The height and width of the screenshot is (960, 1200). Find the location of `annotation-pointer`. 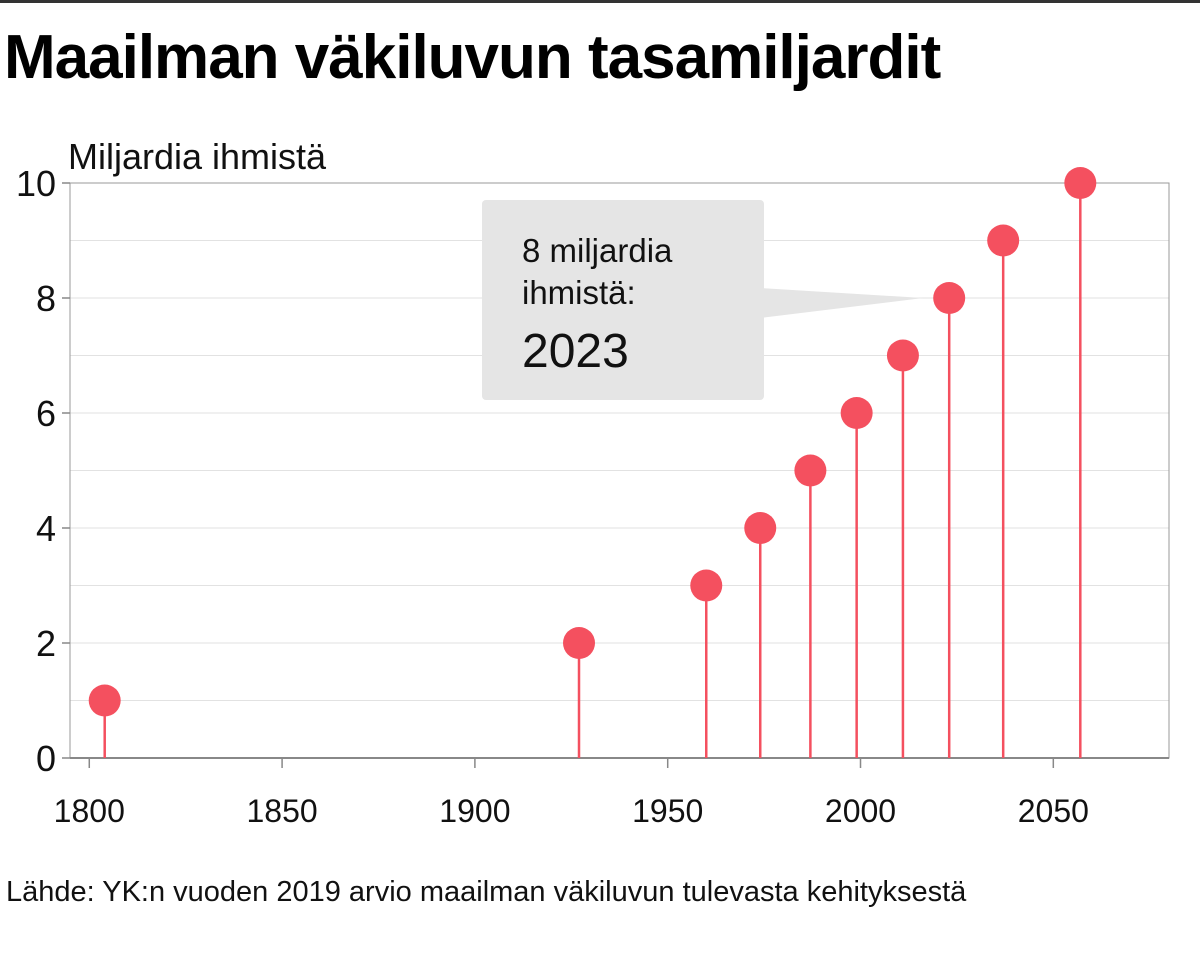

annotation-pointer is located at coordinates (842, 303).